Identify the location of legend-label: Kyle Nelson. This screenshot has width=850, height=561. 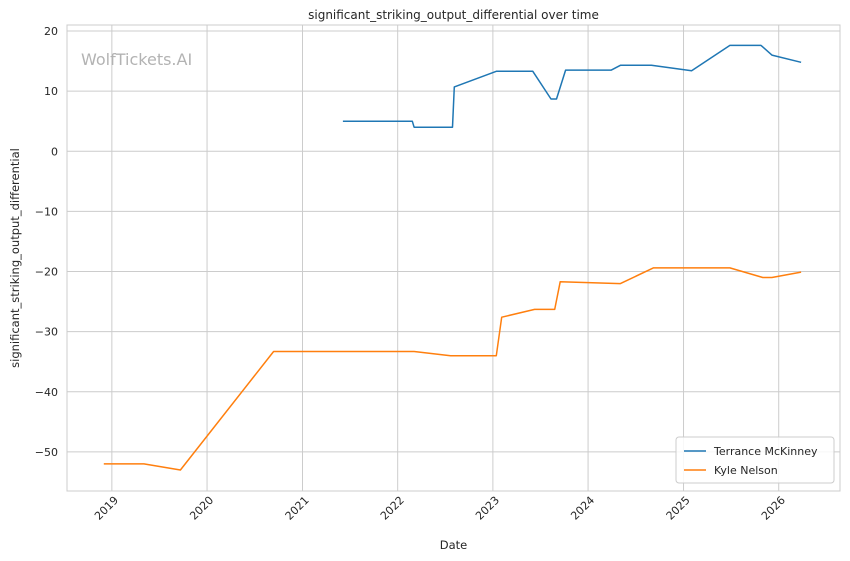
(746, 470).